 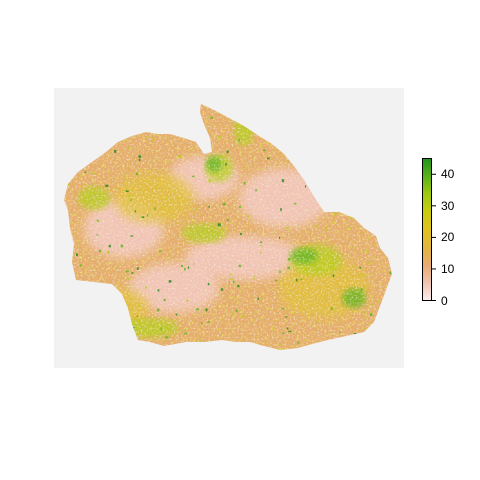 What do you see at coordinates (444, 300) in the screenshot?
I see `legend-tick-label: 0` at bounding box center [444, 300].